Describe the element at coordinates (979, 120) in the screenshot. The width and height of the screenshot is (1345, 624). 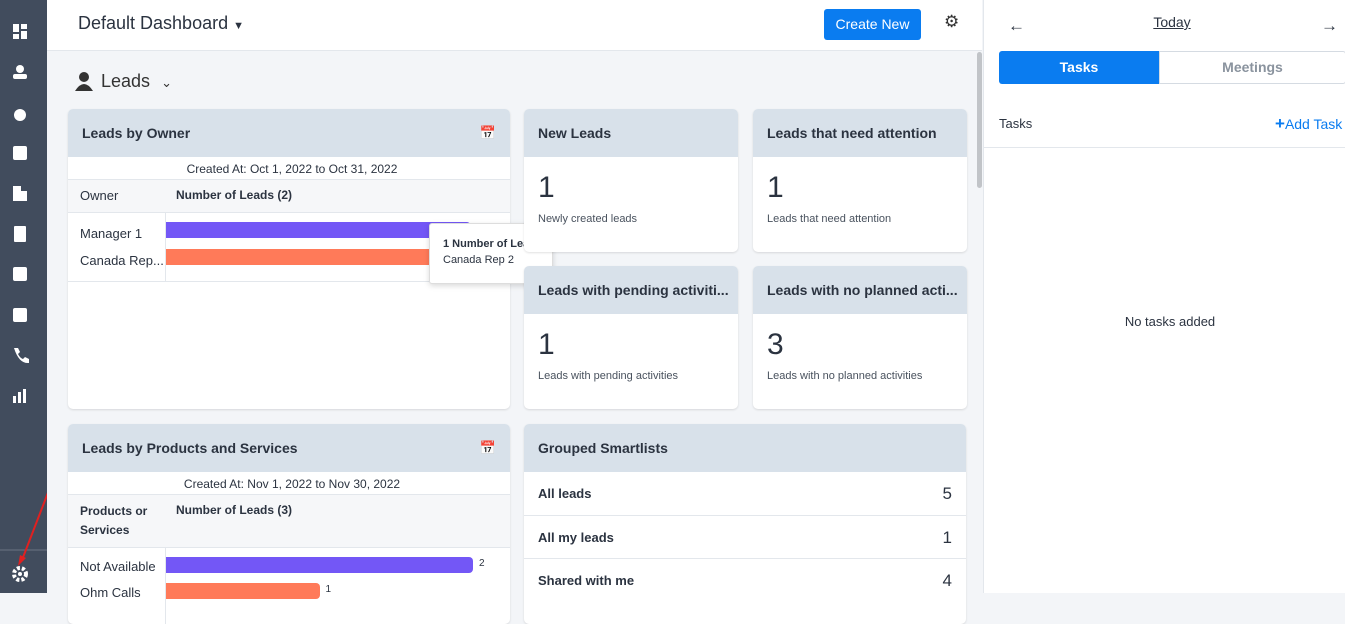
I see `scrollbar` at that location.